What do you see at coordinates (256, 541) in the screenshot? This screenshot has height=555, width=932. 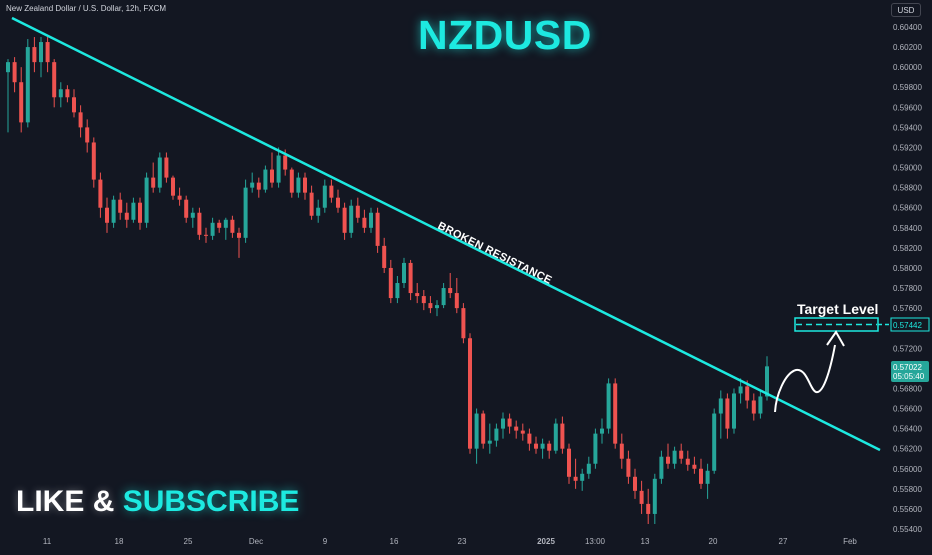 I see `time-tick-label: Dec` at bounding box center [256, 541].